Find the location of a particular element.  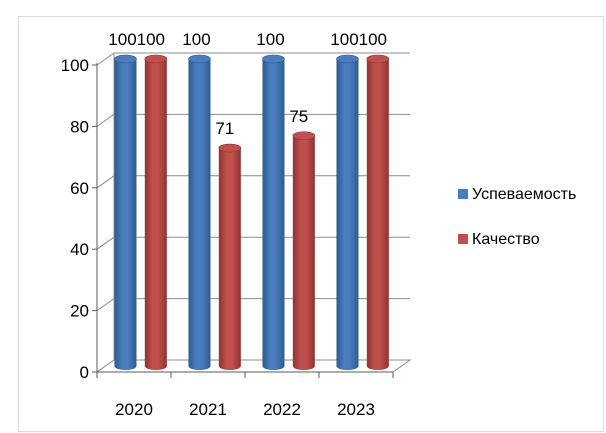

bar-2021-uspevaemost is located at coordinates (199, 212).